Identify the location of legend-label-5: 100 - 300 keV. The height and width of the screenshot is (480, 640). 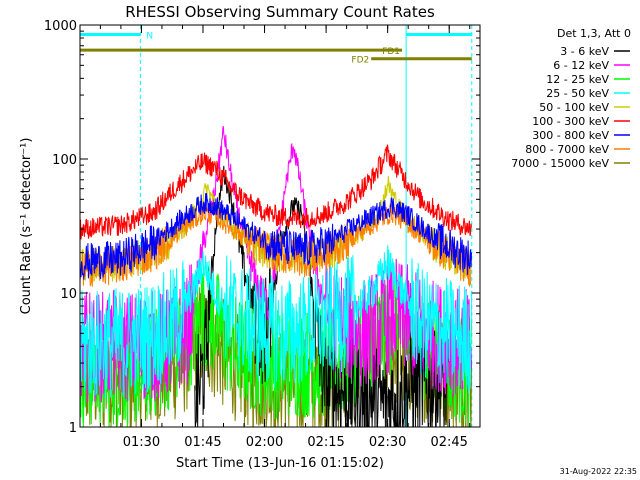
(570, 121).